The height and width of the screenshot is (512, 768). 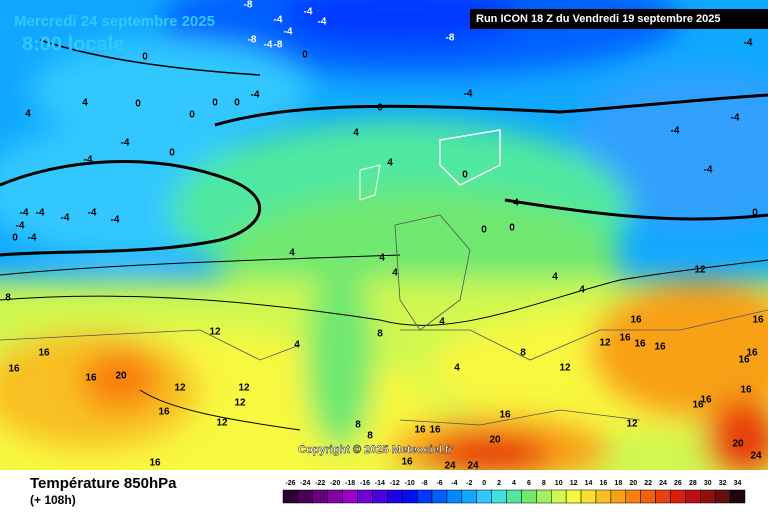 I want to click on legend-label: 4, so click(x=514, y=483).